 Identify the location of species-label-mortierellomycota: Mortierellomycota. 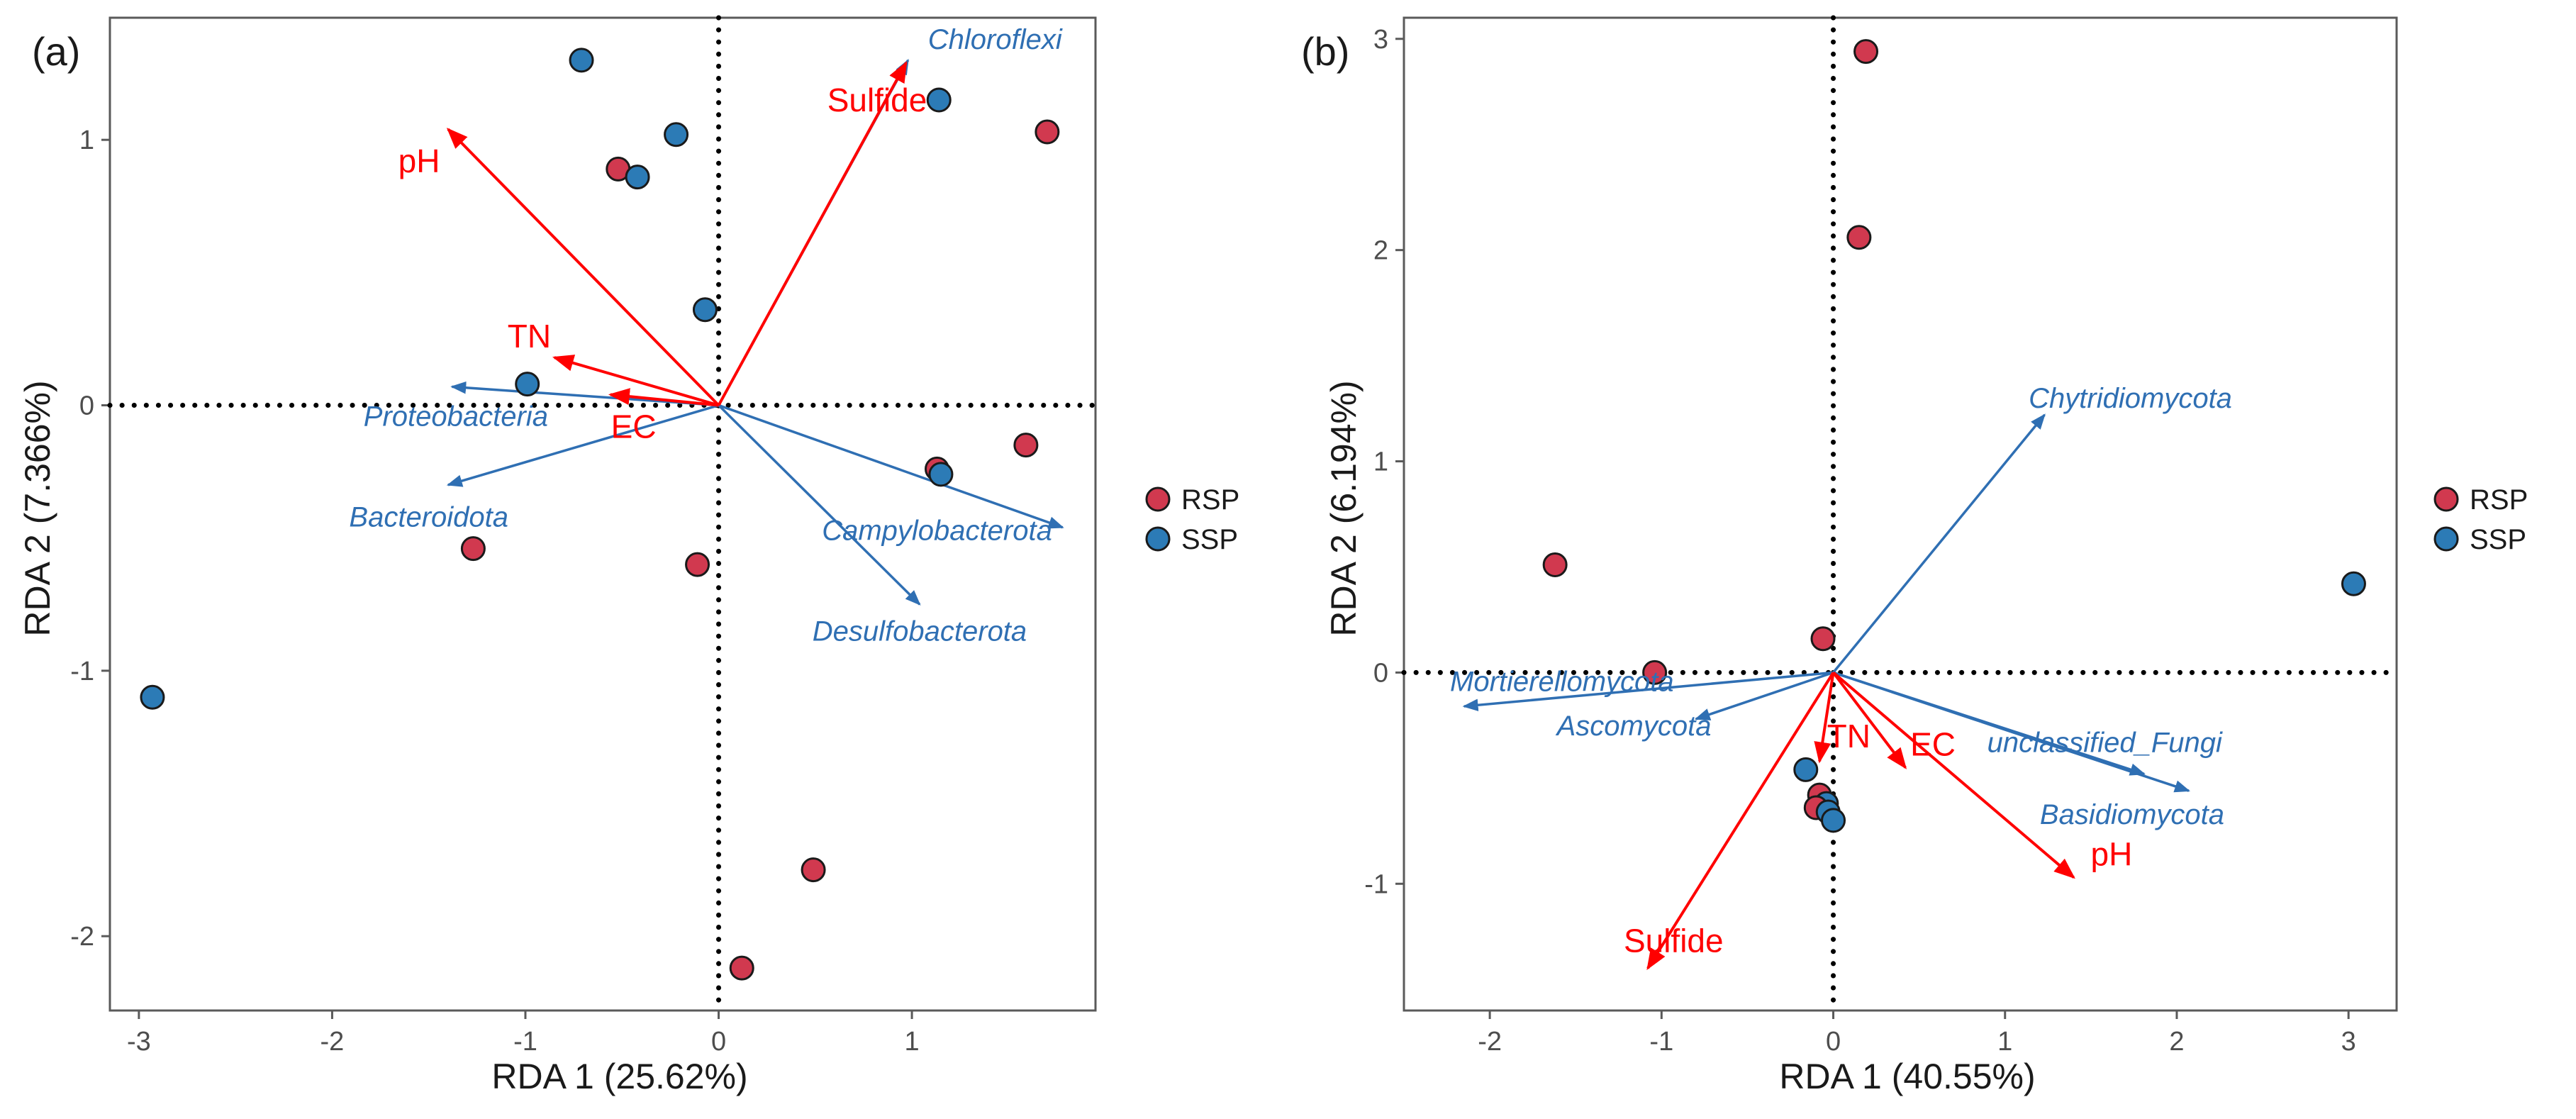
(1562, 681).